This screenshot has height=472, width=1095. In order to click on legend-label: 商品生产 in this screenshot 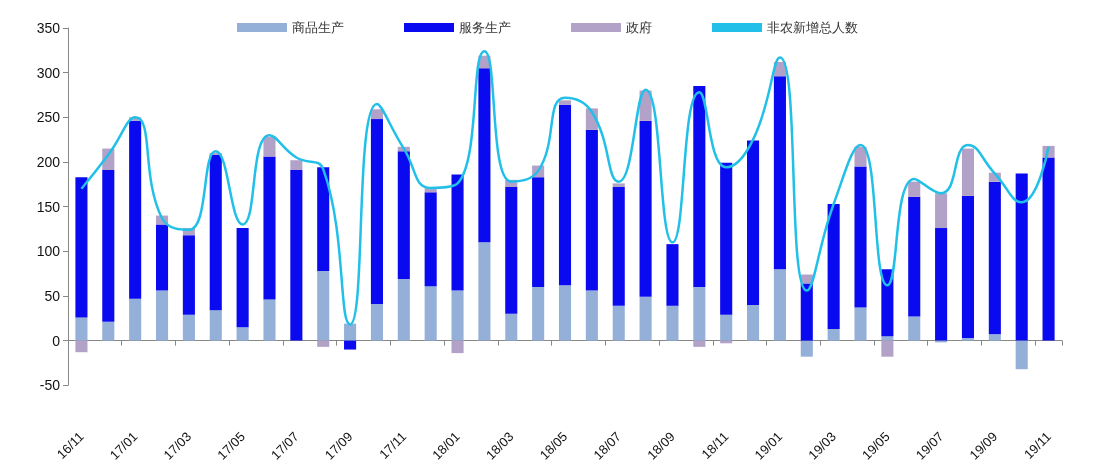, I will do `click(318, 27)`.